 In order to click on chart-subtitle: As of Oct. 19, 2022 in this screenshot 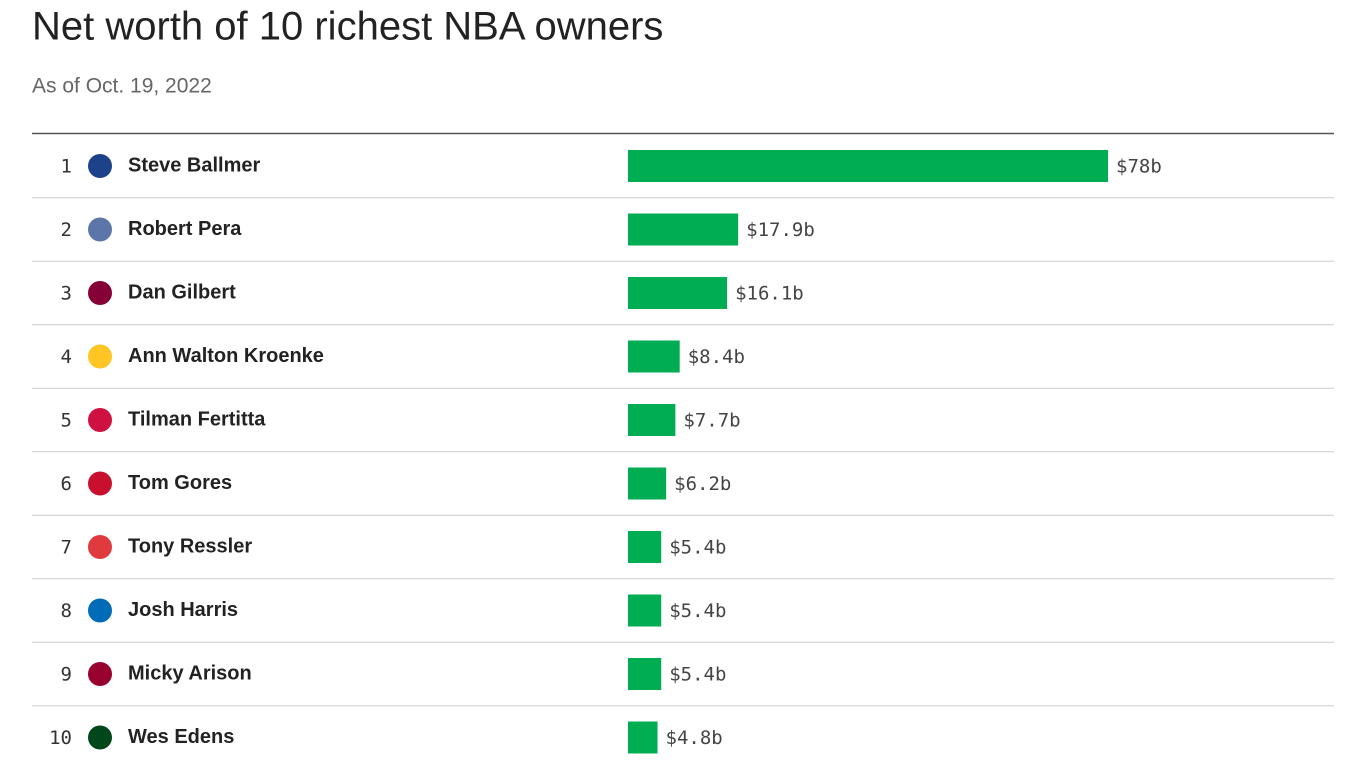, I will do `click(122, 86)`.